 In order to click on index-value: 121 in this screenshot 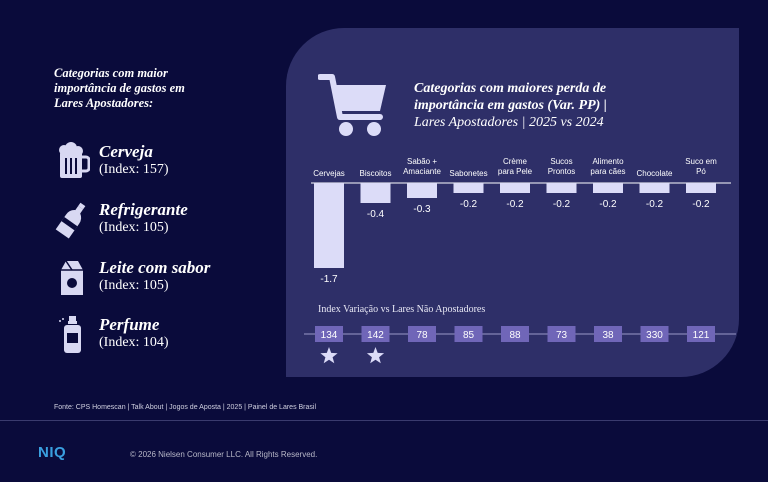, I will do `click(701, 335)`.